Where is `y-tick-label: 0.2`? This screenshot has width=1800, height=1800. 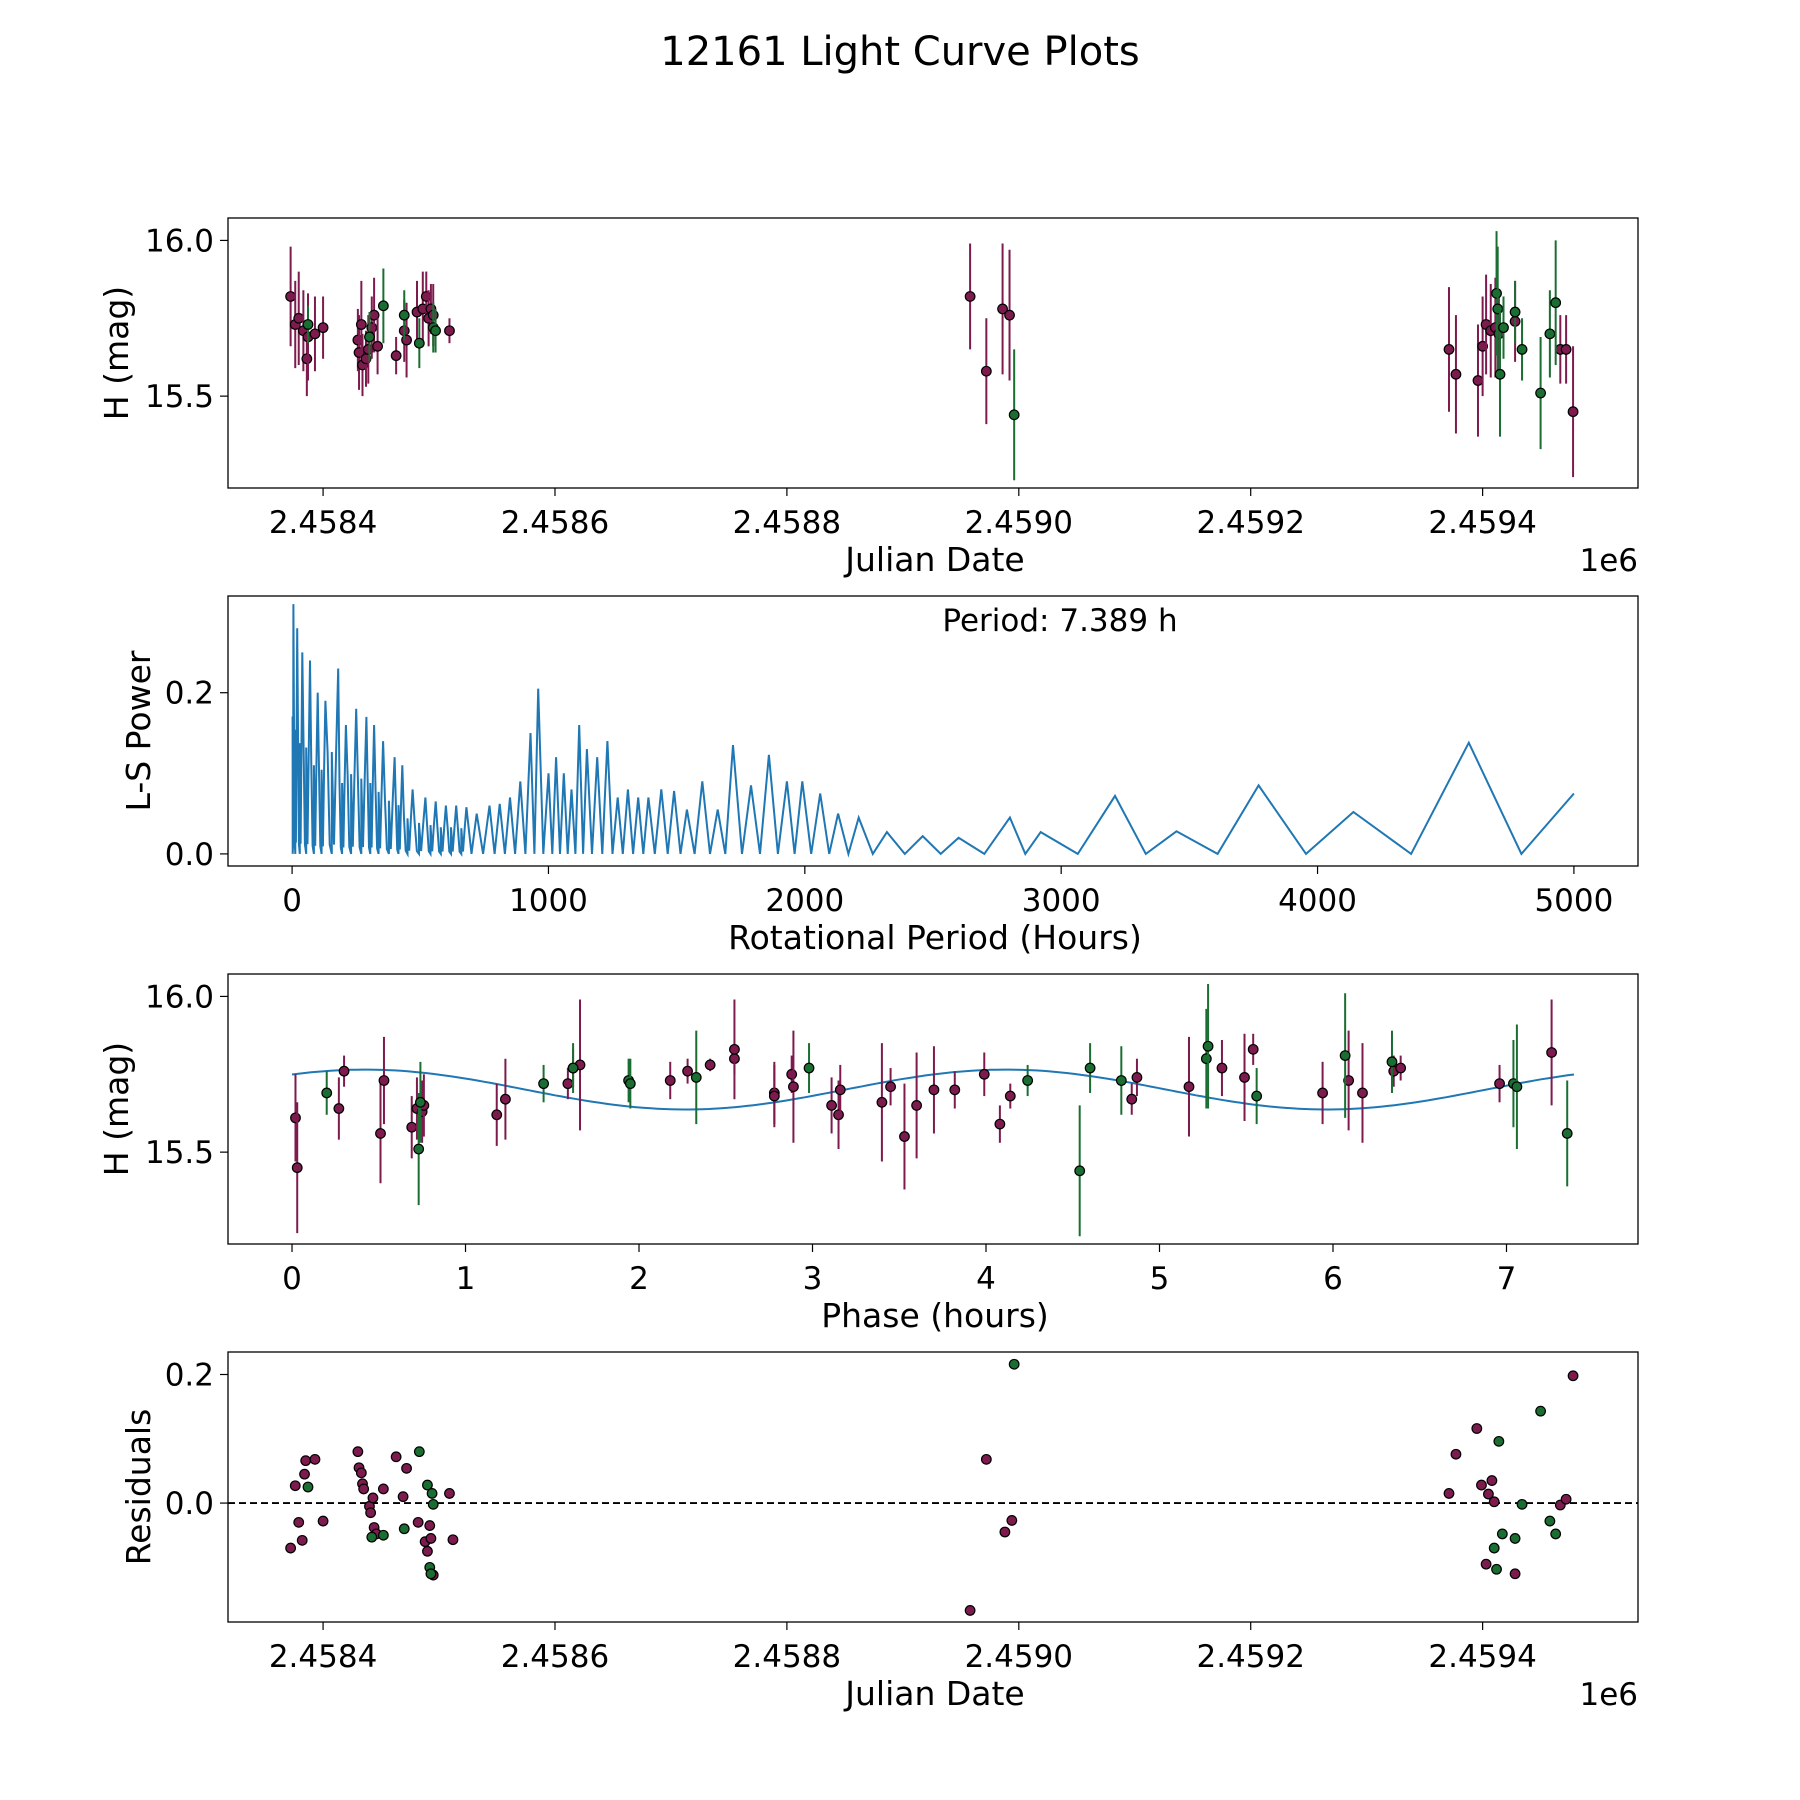 y-tick-label: 0.2 is located at coordinates (189, 694).